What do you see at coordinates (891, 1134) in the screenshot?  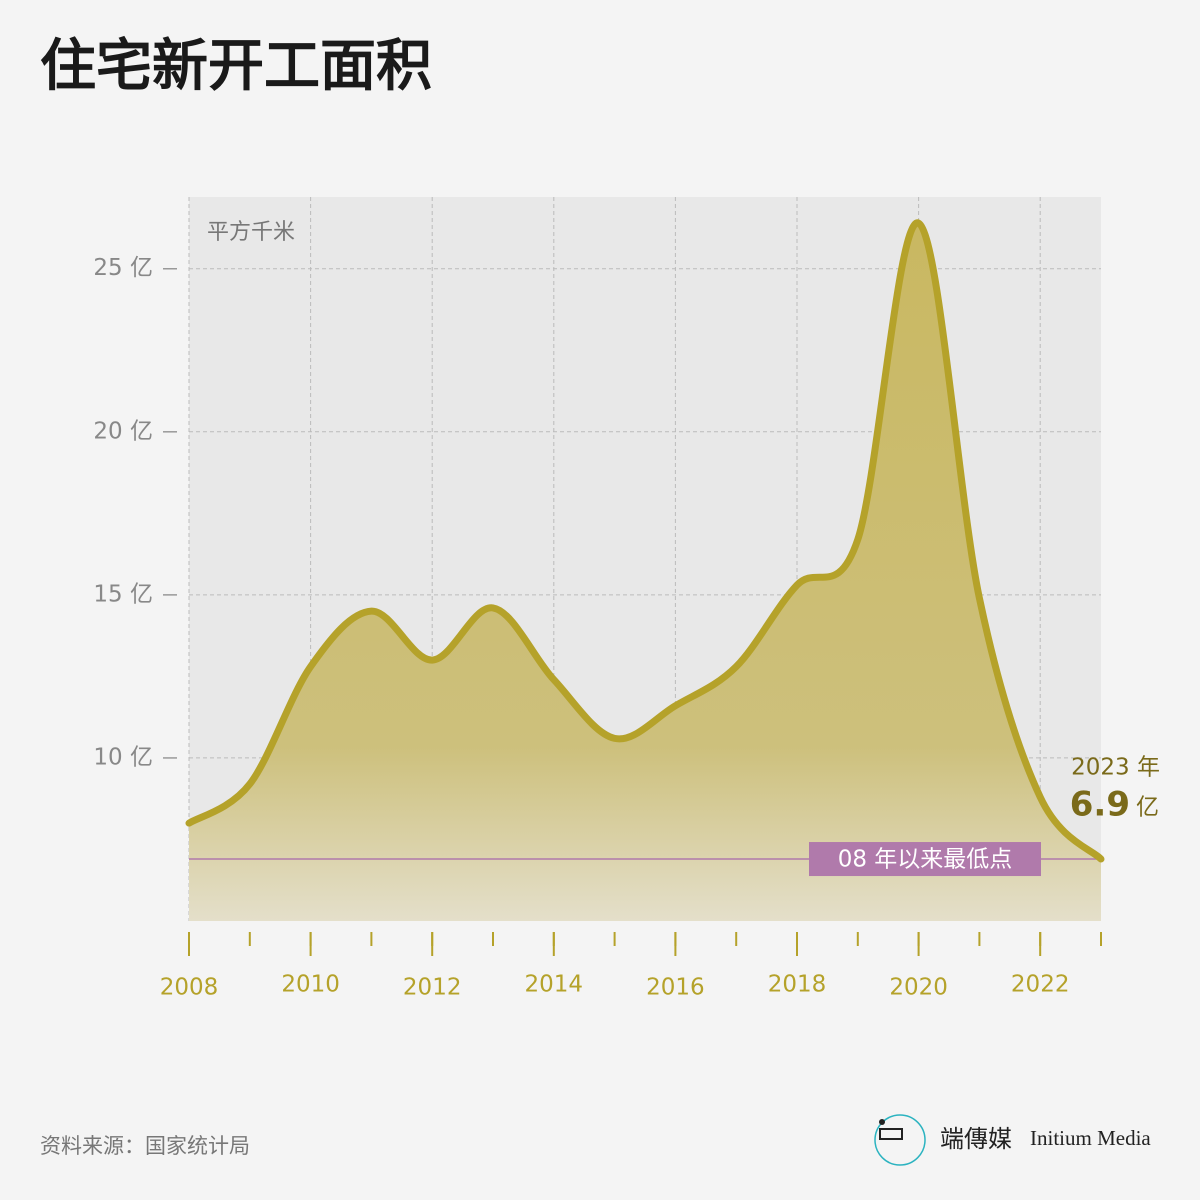 I see `logo-glyph` at bounding box center [891, 1134].